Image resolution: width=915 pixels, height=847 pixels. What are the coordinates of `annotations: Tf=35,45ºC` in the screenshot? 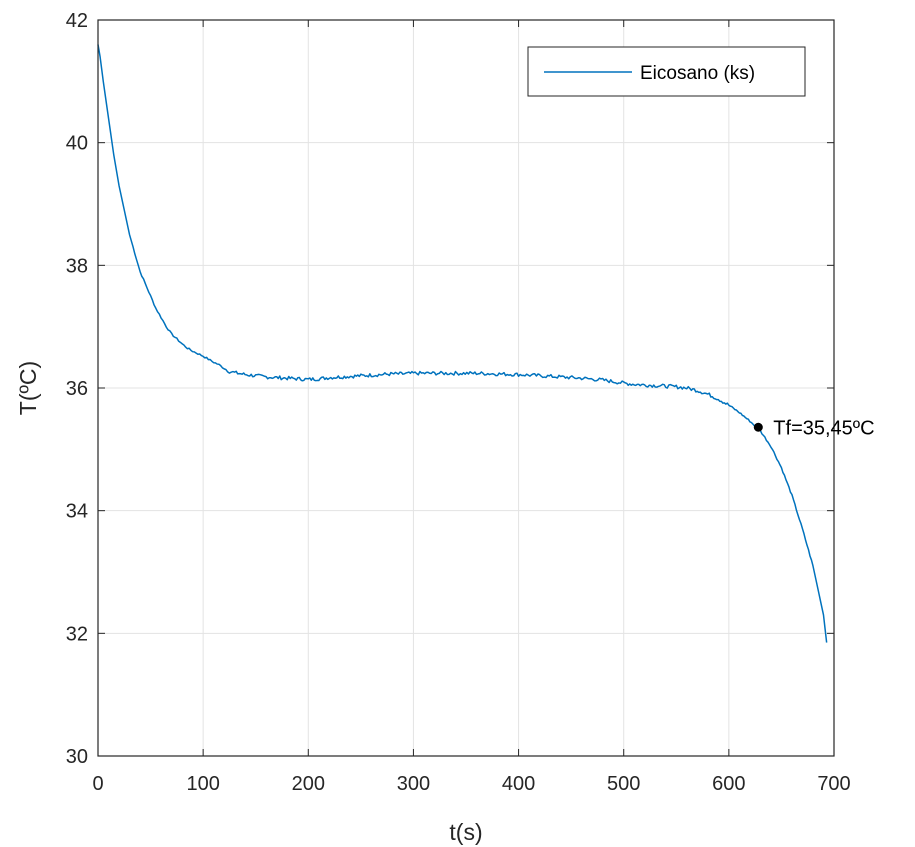 It's located at (814, 428).